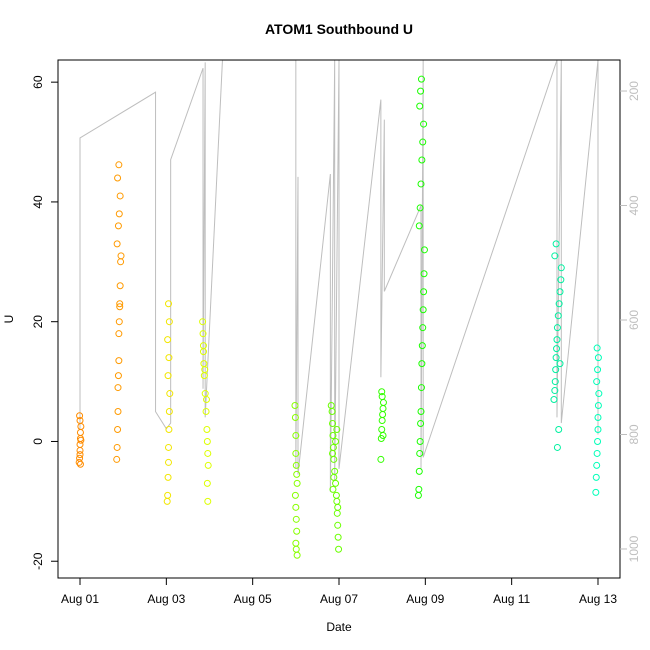 The width and height of the screenshot is (650, 650). I want to click on y2-tick-label: 800, so click(634, 434).